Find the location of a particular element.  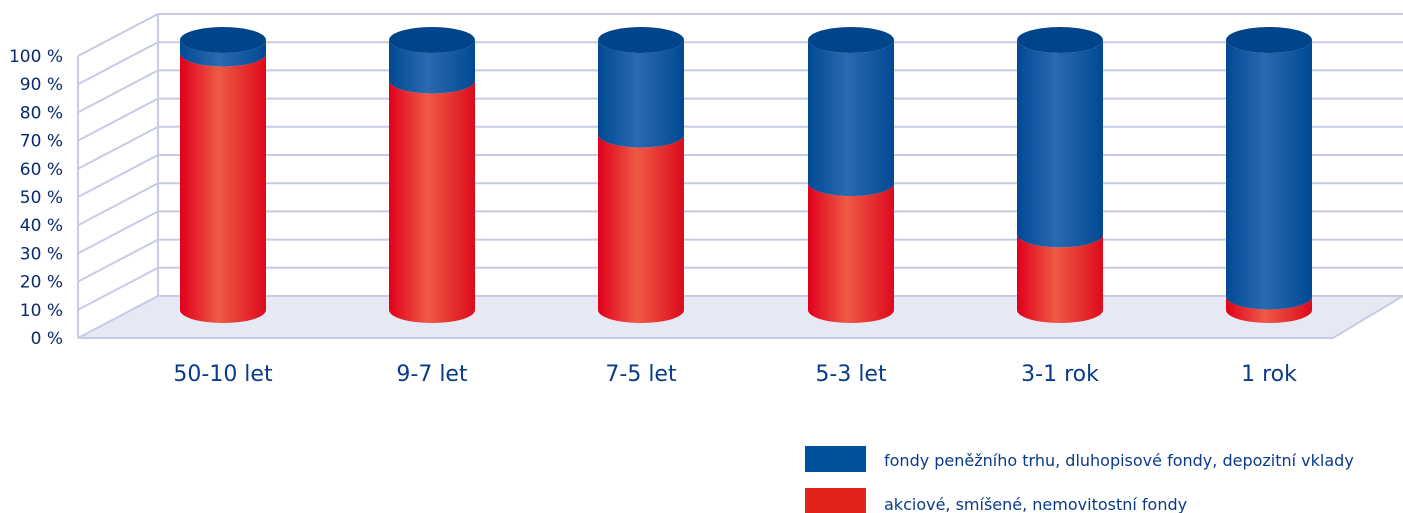

y-tick-label: 50 % is located at coordinates (41, 198).